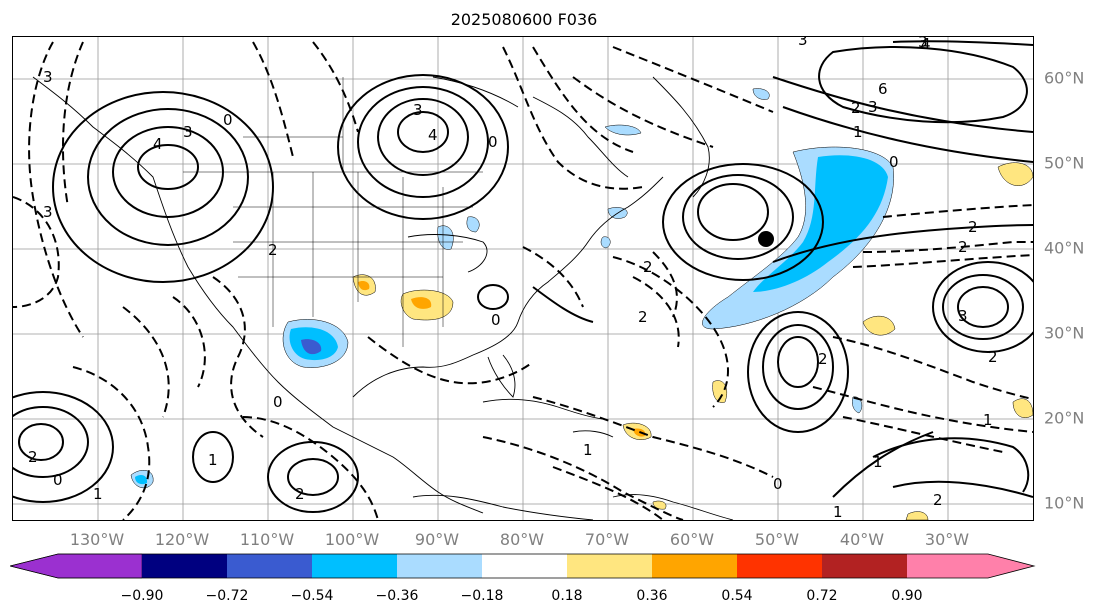  I want to click on lat-label: 50°N, so click(1064, 163).